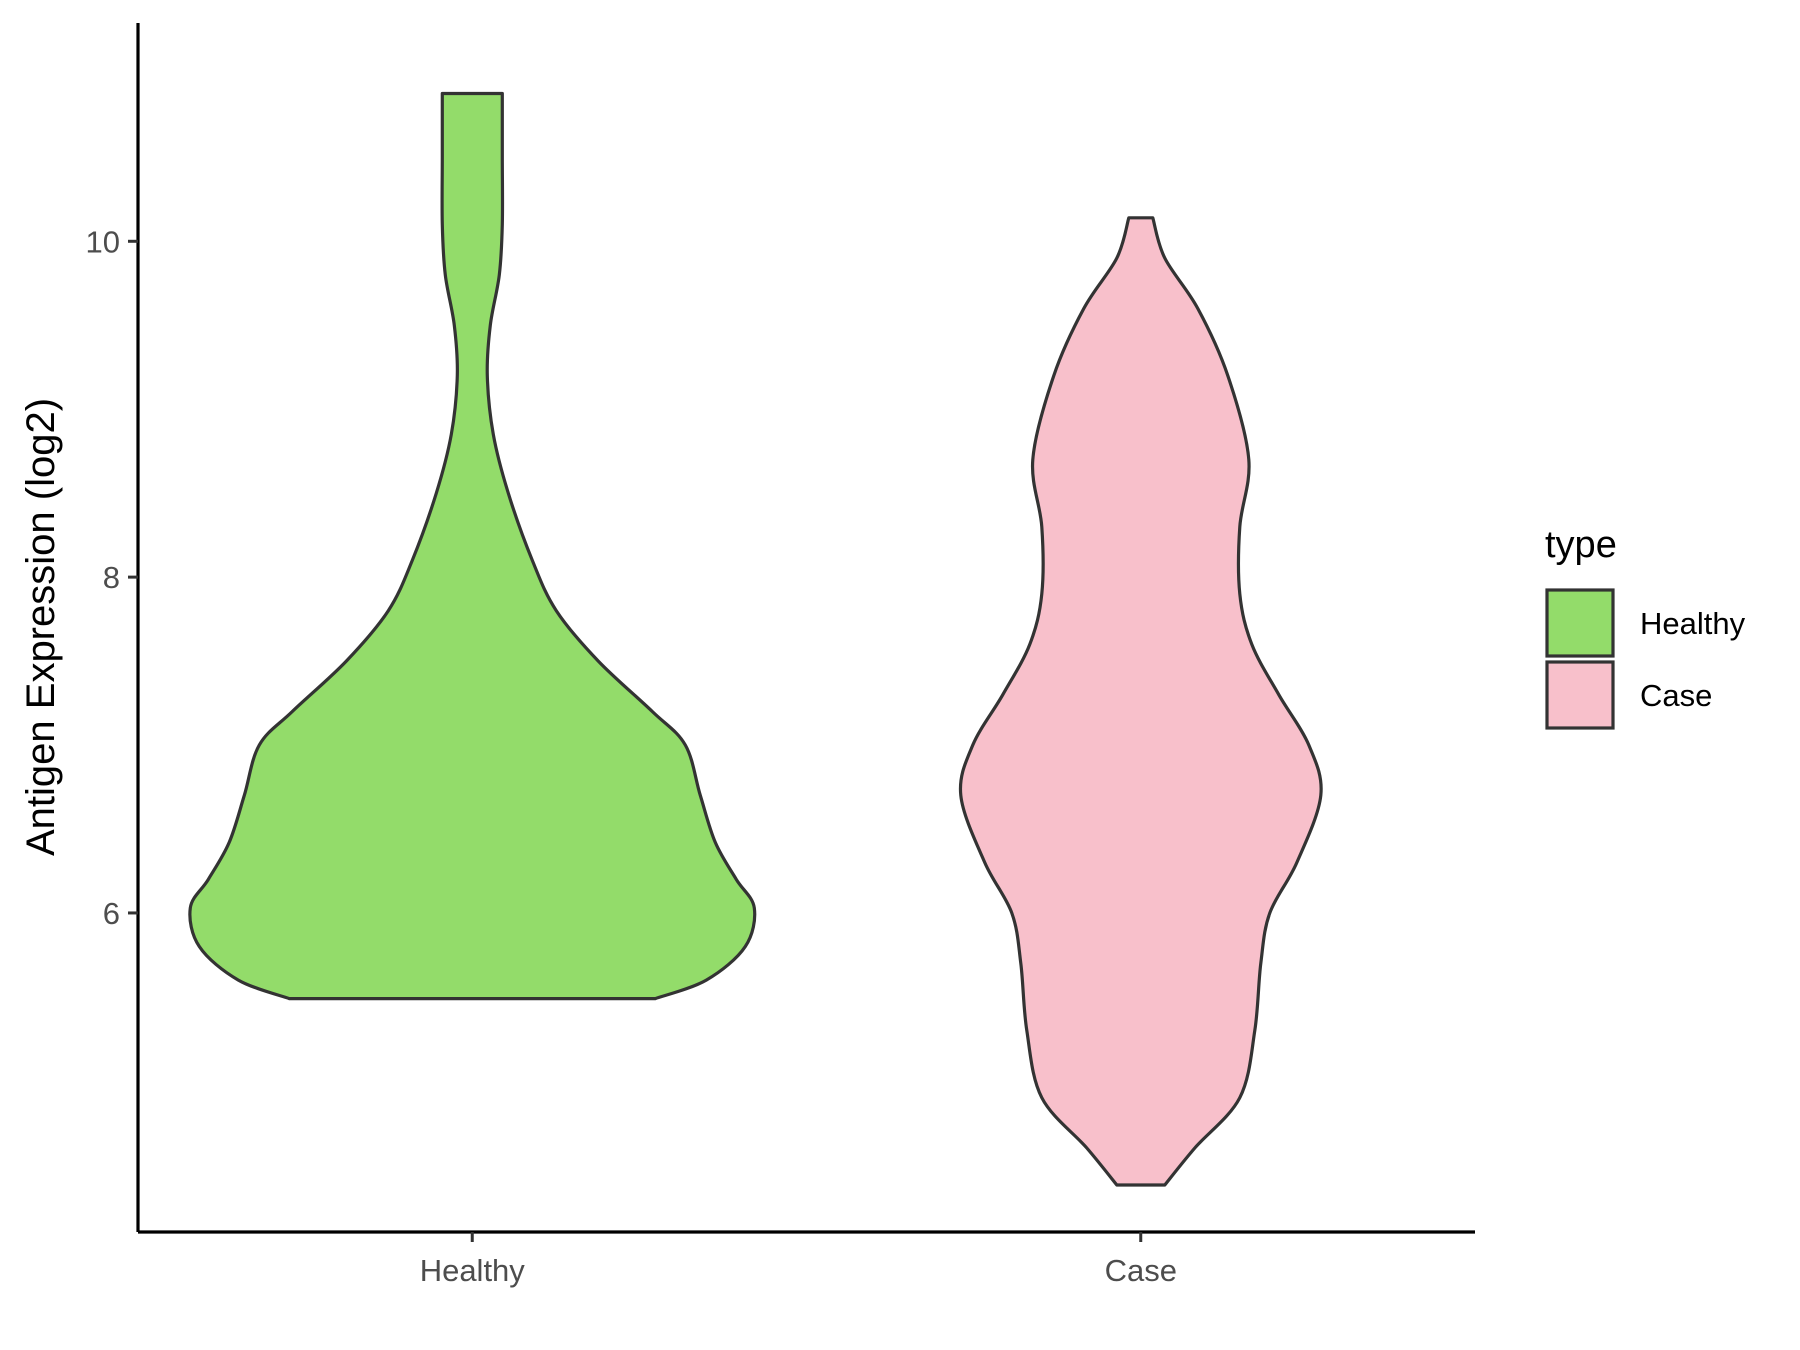  Describe the element at coordinates (1141, 1270) in the screenshot. I see `x-tick-label: Case` at that location.